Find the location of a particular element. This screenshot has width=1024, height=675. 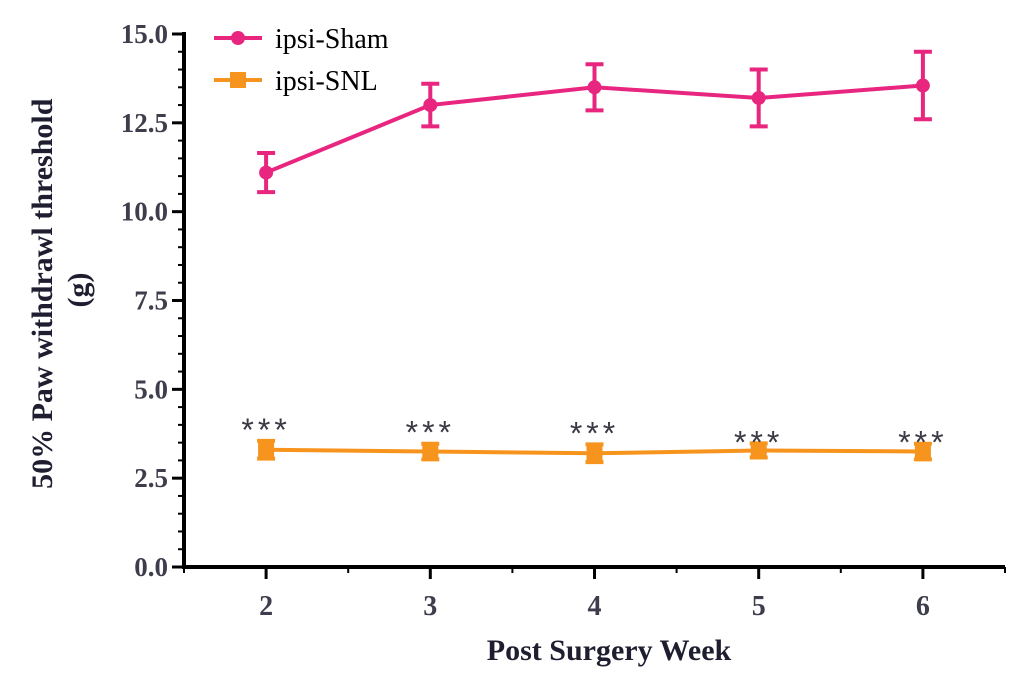

legend-label: ipsi-SNL is located at coordinates (326, 81).